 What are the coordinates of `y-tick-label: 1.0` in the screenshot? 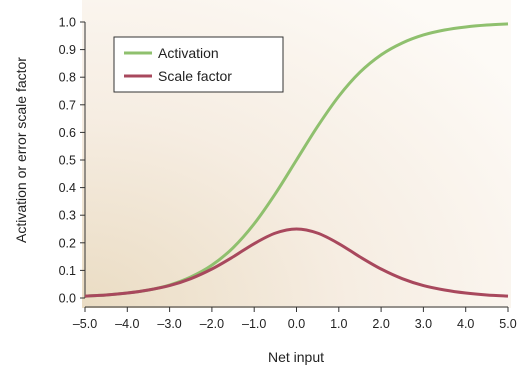 It's located at (67, 23).